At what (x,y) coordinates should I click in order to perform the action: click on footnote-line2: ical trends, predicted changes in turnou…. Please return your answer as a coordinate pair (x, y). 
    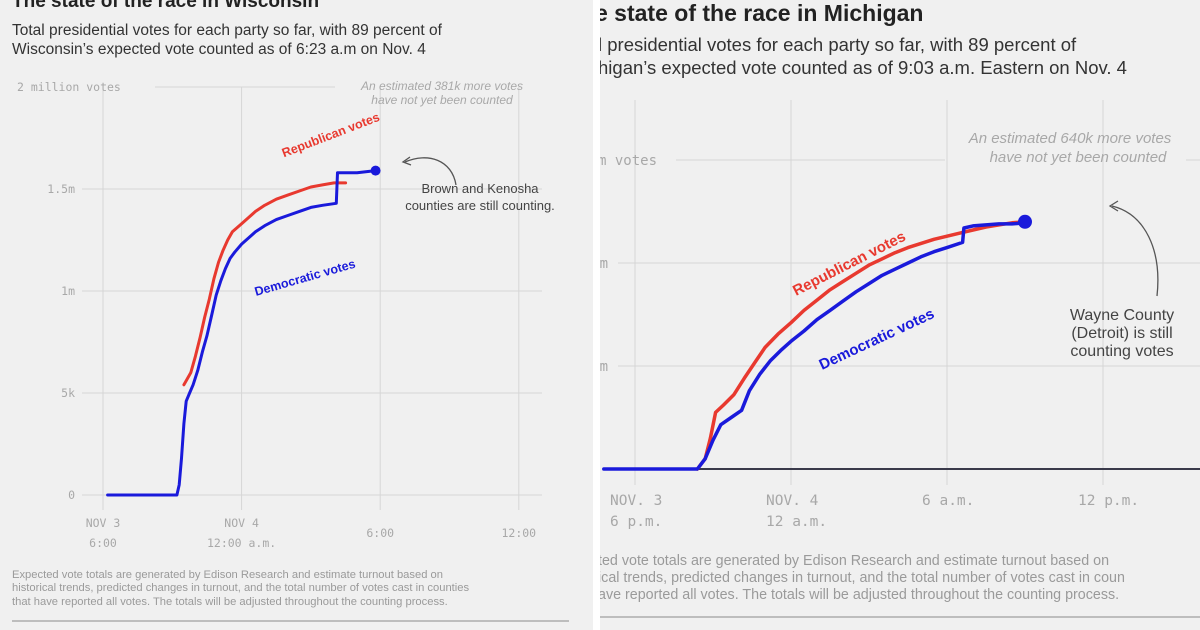
    Looking at the image, I should click on (862, 578).